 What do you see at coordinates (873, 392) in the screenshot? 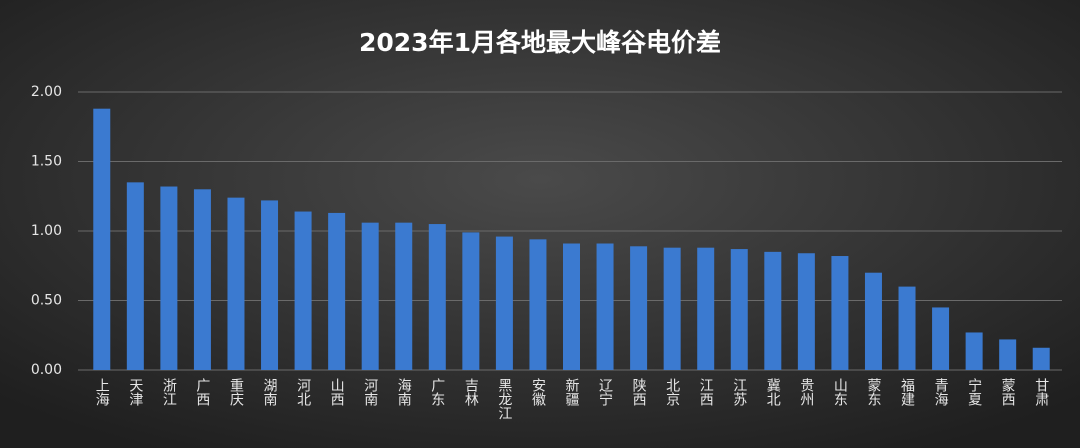
I see `x-tick-label: 蒙东` at bounding box center [873, 392].